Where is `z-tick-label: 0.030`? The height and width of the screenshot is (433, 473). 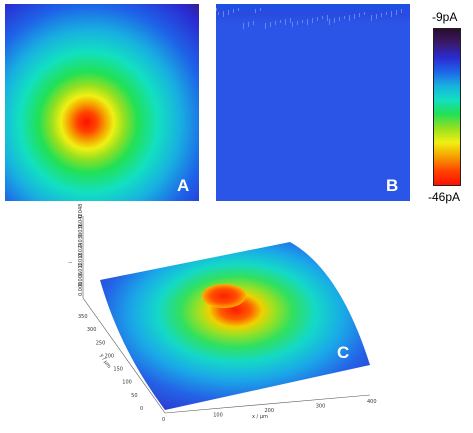
z-tick-label: 0.030 is located at coordinates (81, 240).